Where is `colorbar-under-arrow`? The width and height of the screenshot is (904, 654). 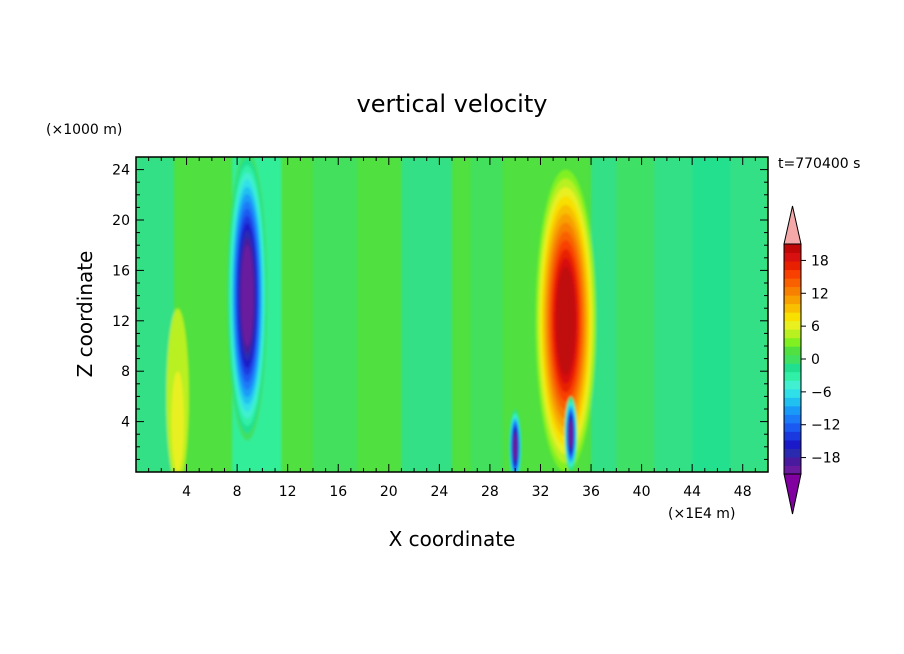
colorbar-under-arrow is located at coordinates (792, 494).